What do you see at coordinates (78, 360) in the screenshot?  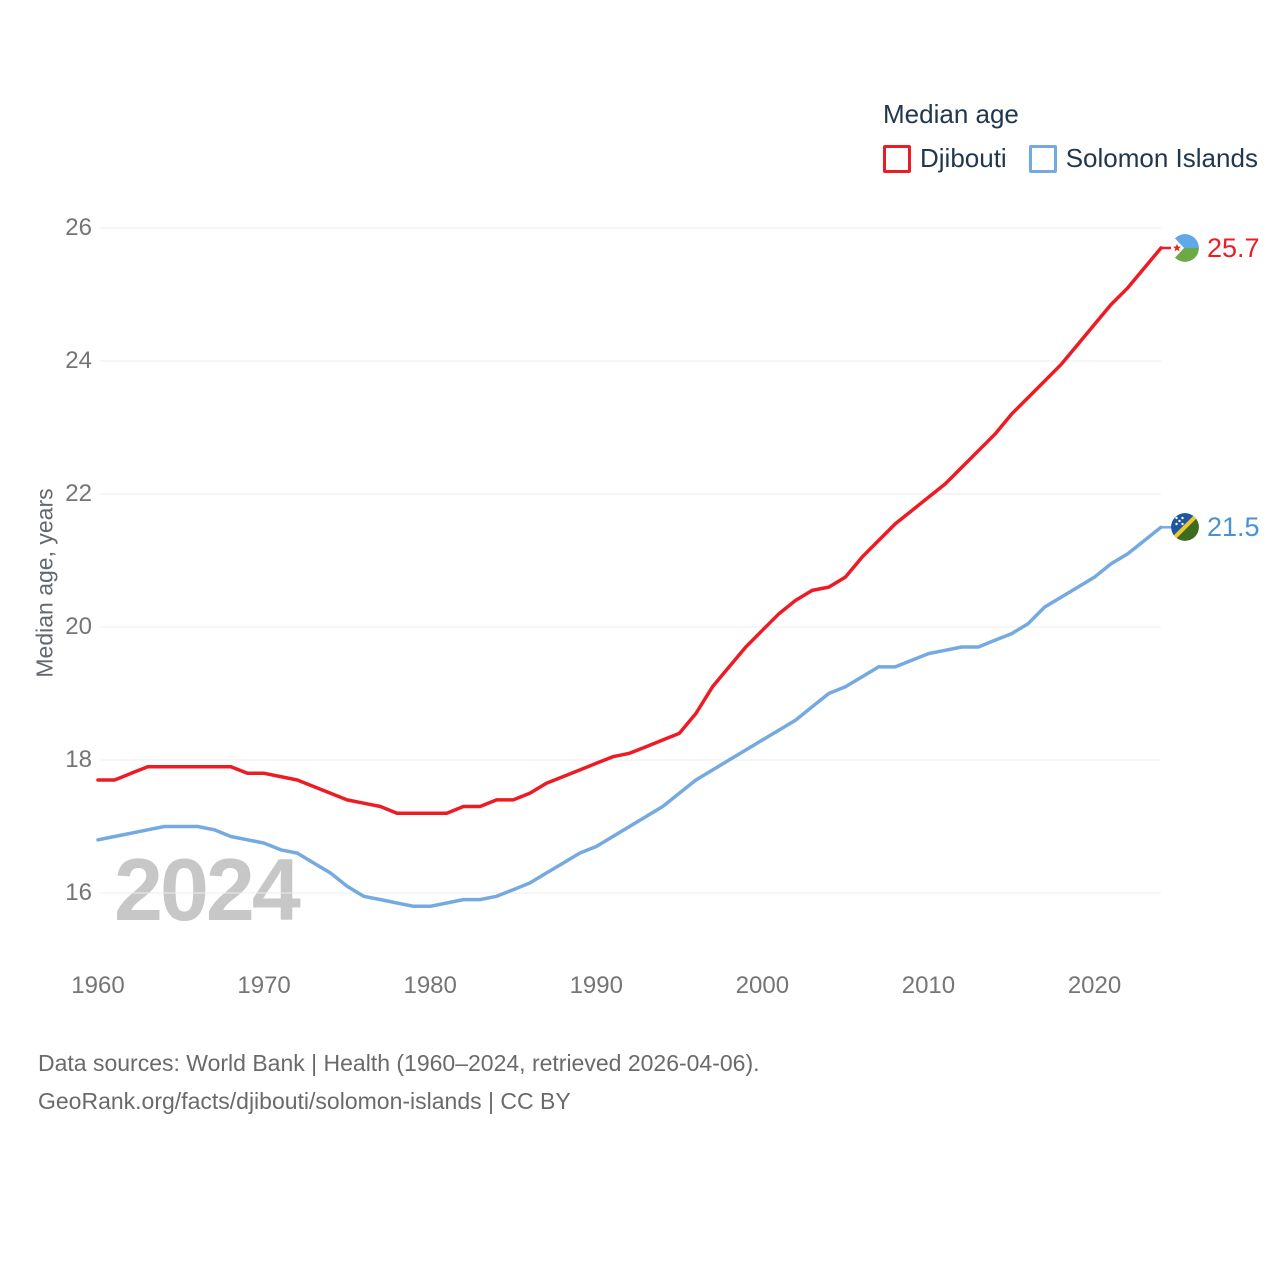 I see `y-tick-24: 24` at bounding box center [78, 360].